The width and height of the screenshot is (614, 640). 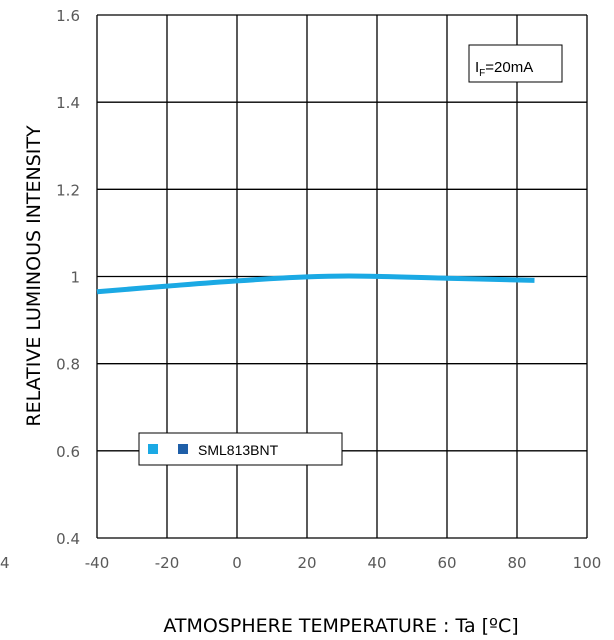 I want to click on y-tick-label: 0.8, so click(x=68, y=365).